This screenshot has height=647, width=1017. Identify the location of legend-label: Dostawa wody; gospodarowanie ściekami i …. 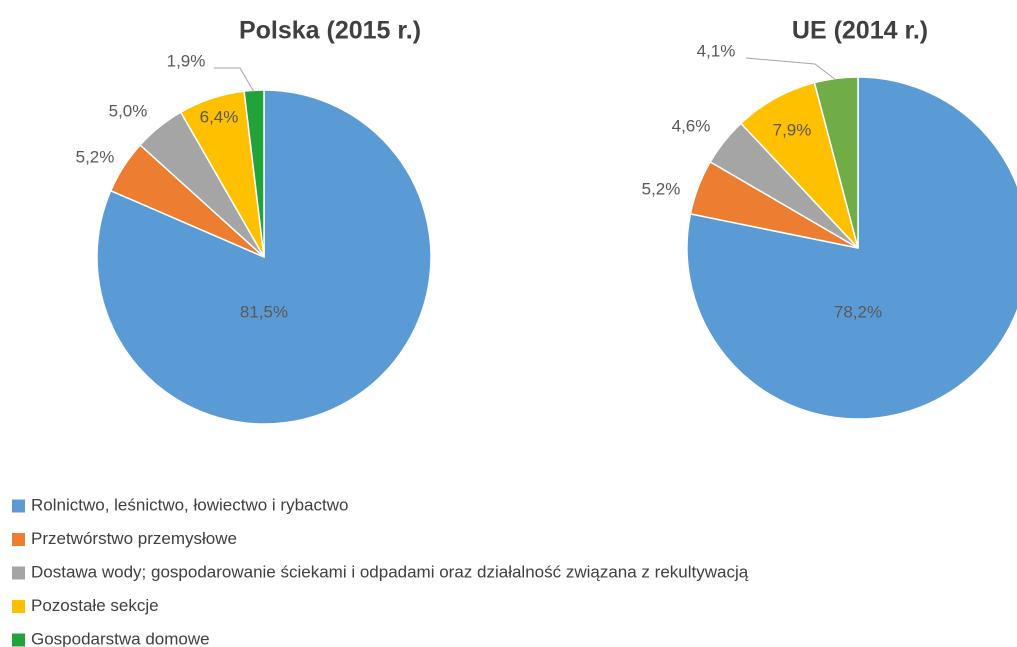
(390, 571).